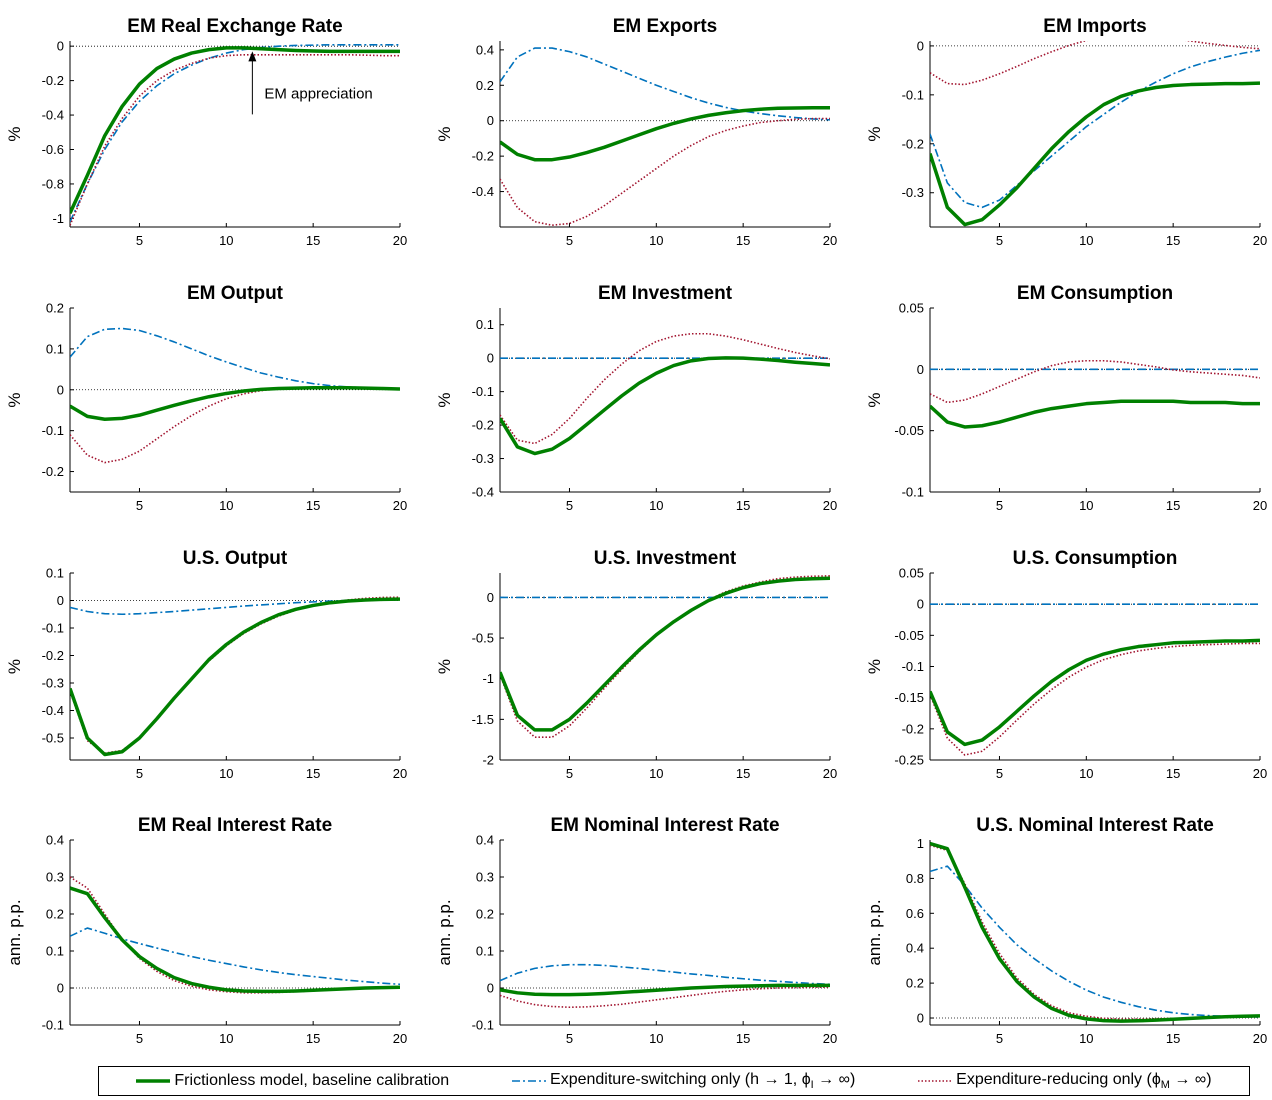 Image resolution: width=1272 pixels, height=1100 pixels. What do you see at coordinates (483, 719) in the screenshot?
I see `y-tick-label: -1.5` at bounding box center [483, 719].